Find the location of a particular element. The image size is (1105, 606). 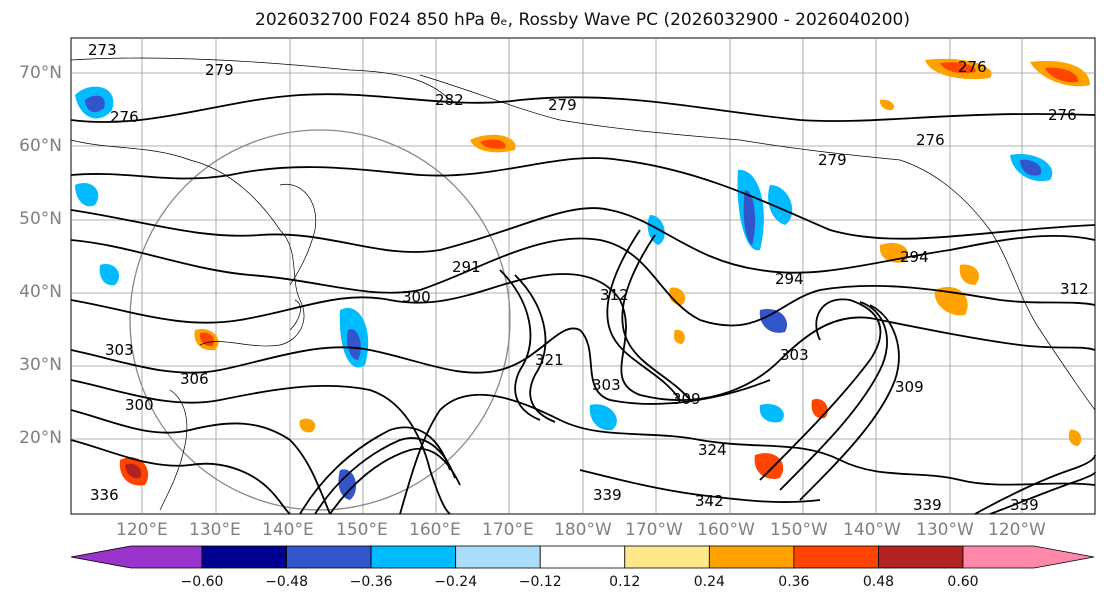

lon-label: 160°E is located at coordinates (435, 530).